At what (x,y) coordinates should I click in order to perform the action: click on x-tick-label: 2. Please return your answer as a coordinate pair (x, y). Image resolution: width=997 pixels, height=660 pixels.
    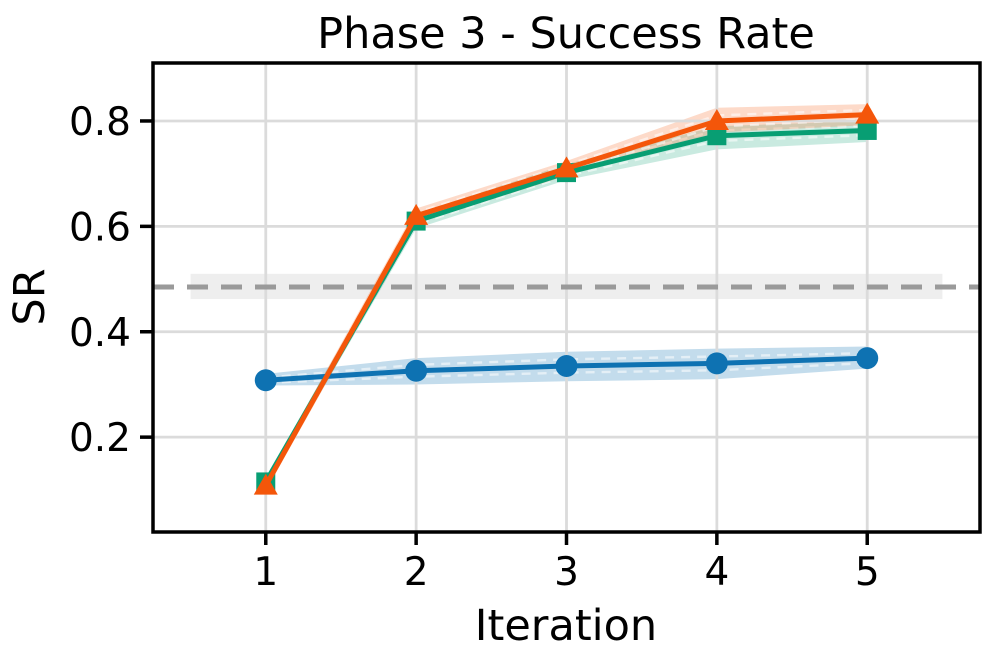
    Looking at the image, I should click on (416, 572).